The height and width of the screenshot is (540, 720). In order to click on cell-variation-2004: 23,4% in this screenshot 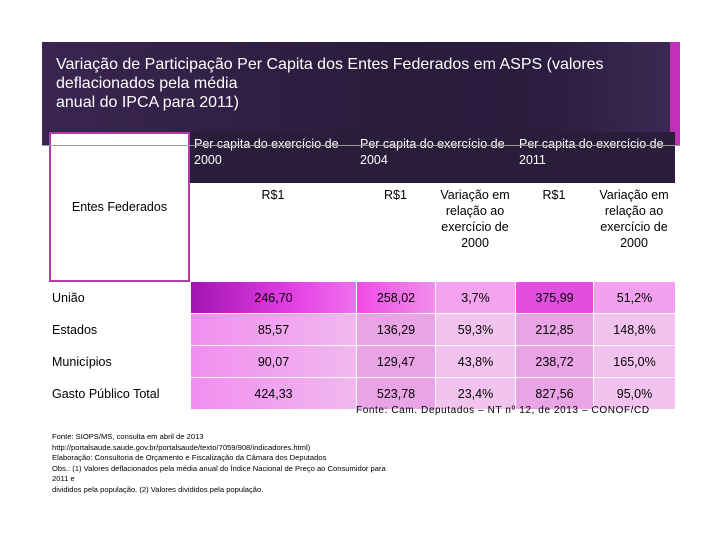, I will do `click(475, 394)`.